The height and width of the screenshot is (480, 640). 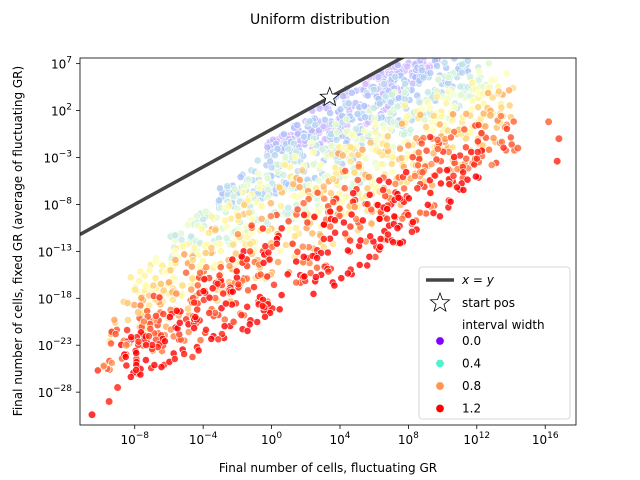 I want to click on x-tick-label: 10⁴, so click(x=339, y=439).